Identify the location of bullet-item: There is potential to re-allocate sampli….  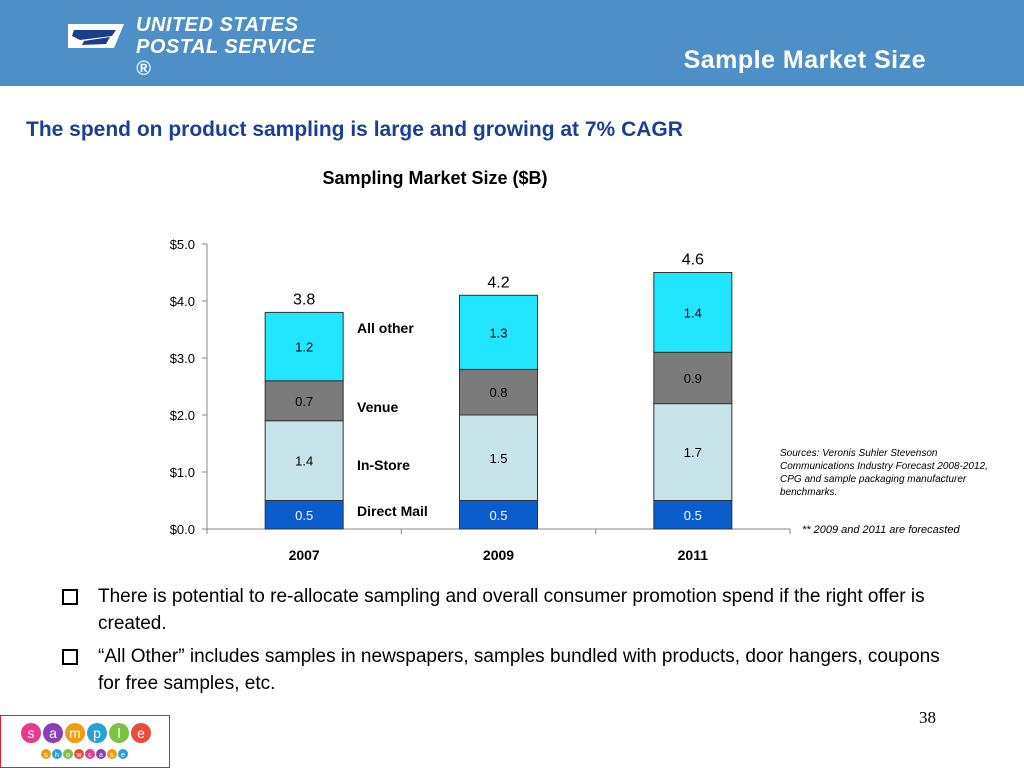
(502, 610).